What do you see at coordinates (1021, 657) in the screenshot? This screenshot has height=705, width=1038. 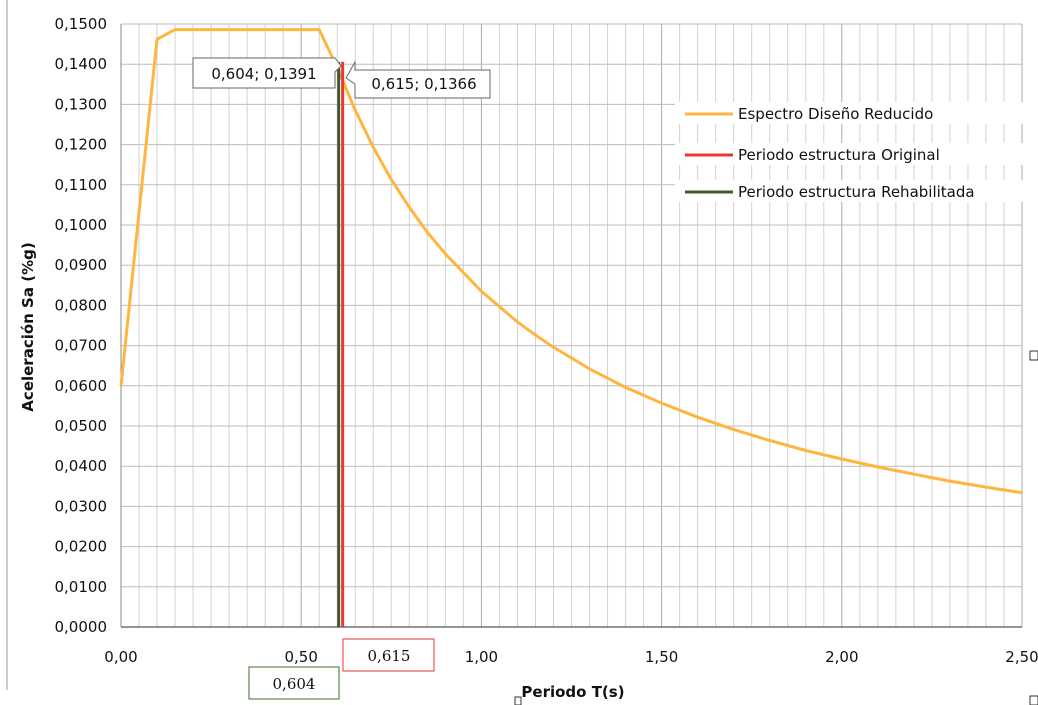 I see `x-tick-label: 2,50` at bounding box center [1021, 657].